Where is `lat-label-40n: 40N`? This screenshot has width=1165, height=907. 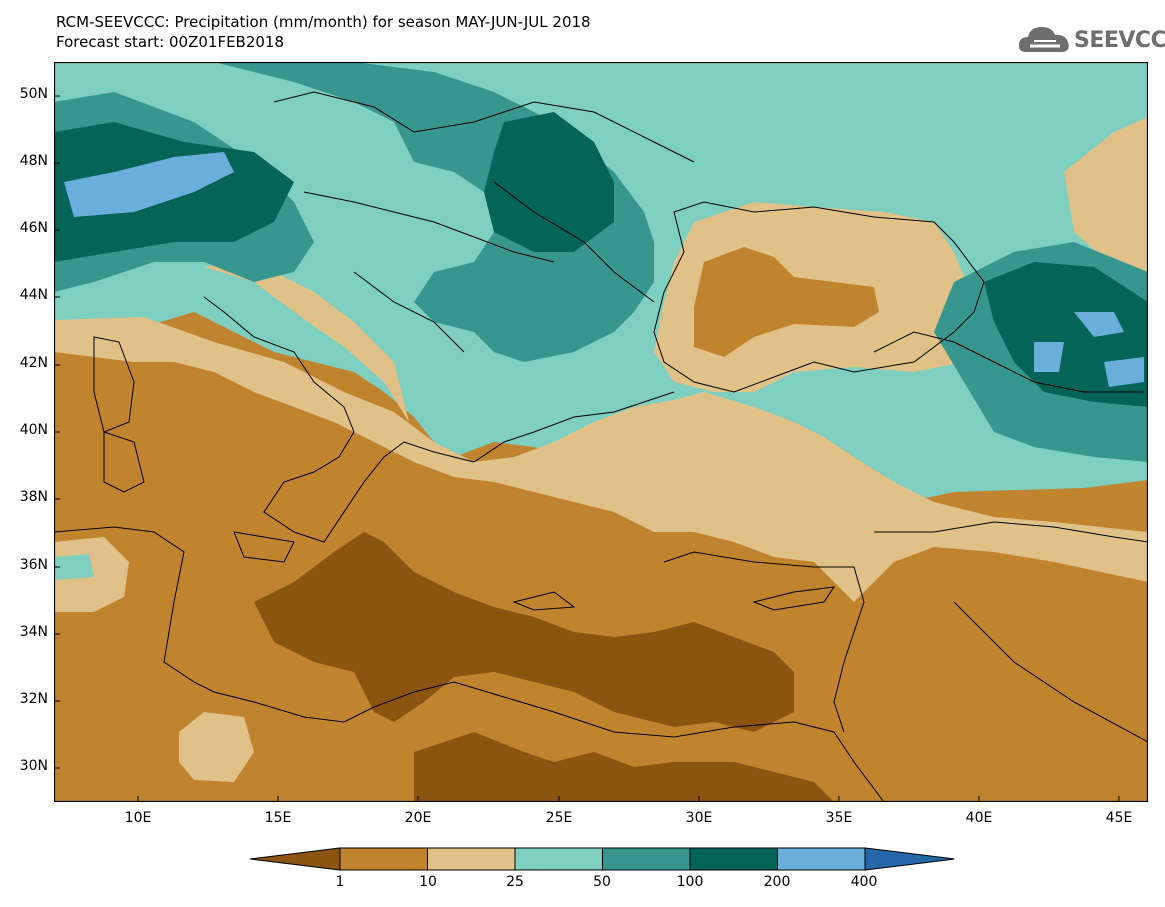 lat-label-40n: 40N is located at coordinates (33, 430).